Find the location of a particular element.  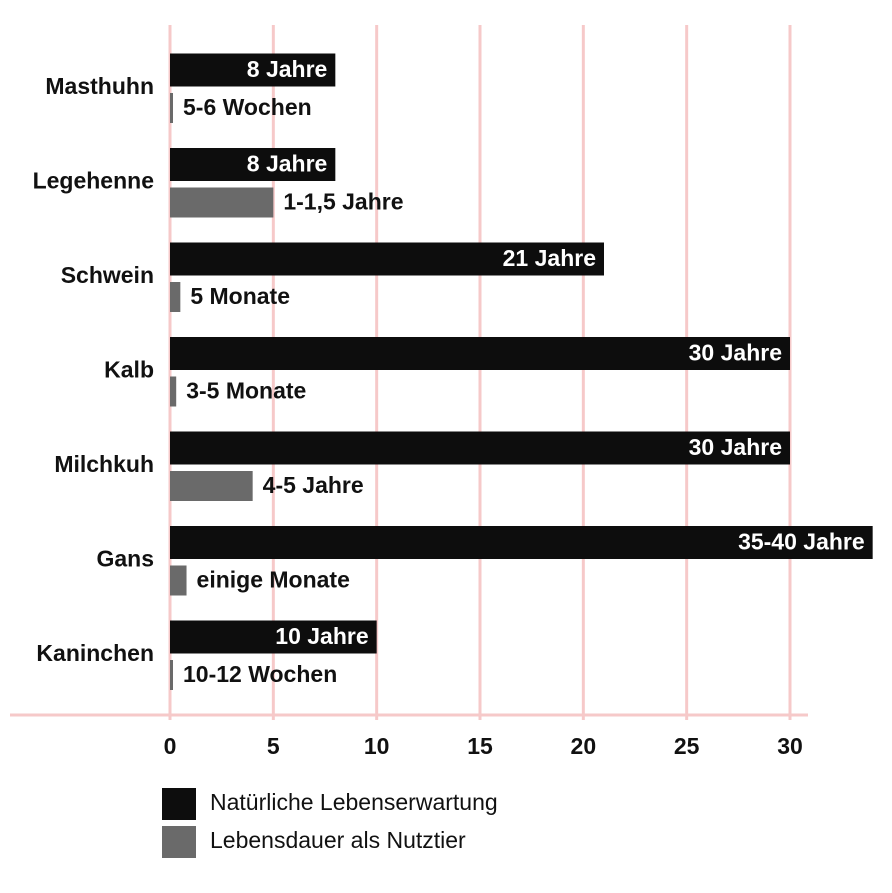

value-label: 5 Monate is located at coordinates (240, 296).